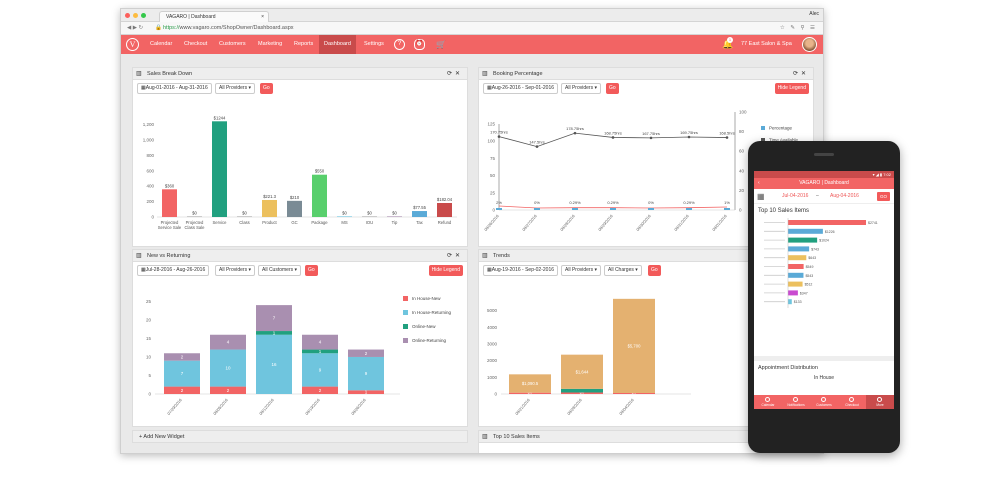 This screenshot has width=1000, height=481. What do you see at coordinates (170, 227) in the screenshot?
I see `x-tick-label: Service Sale` at bounding box center [170, 227].